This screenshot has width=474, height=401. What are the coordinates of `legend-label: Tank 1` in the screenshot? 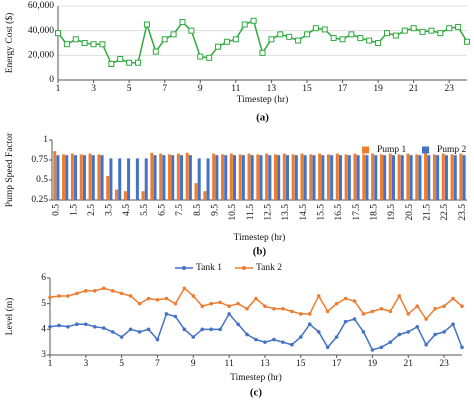 It's located at (209, 268).